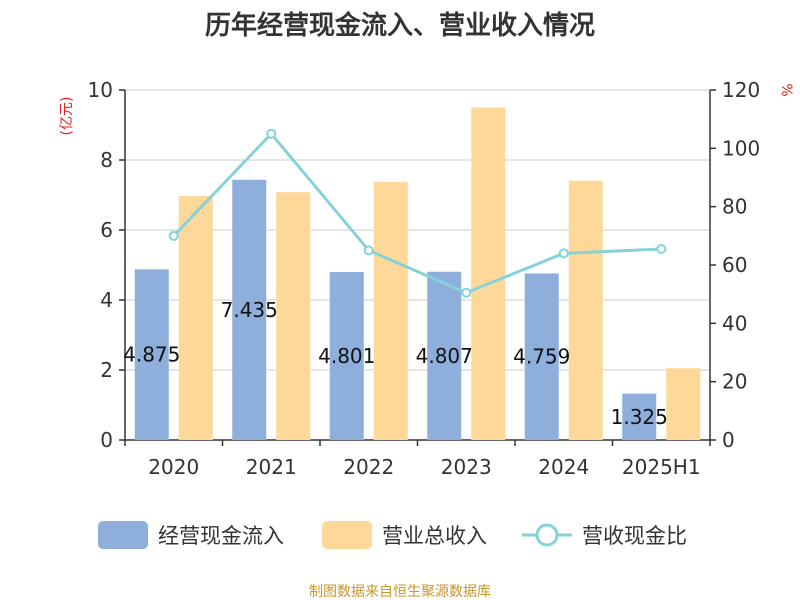 Image resolution: width=800 pixels, height=600 pixels. I want to click on cash-inflow-label-2023: 4.807, so click(444, 356).